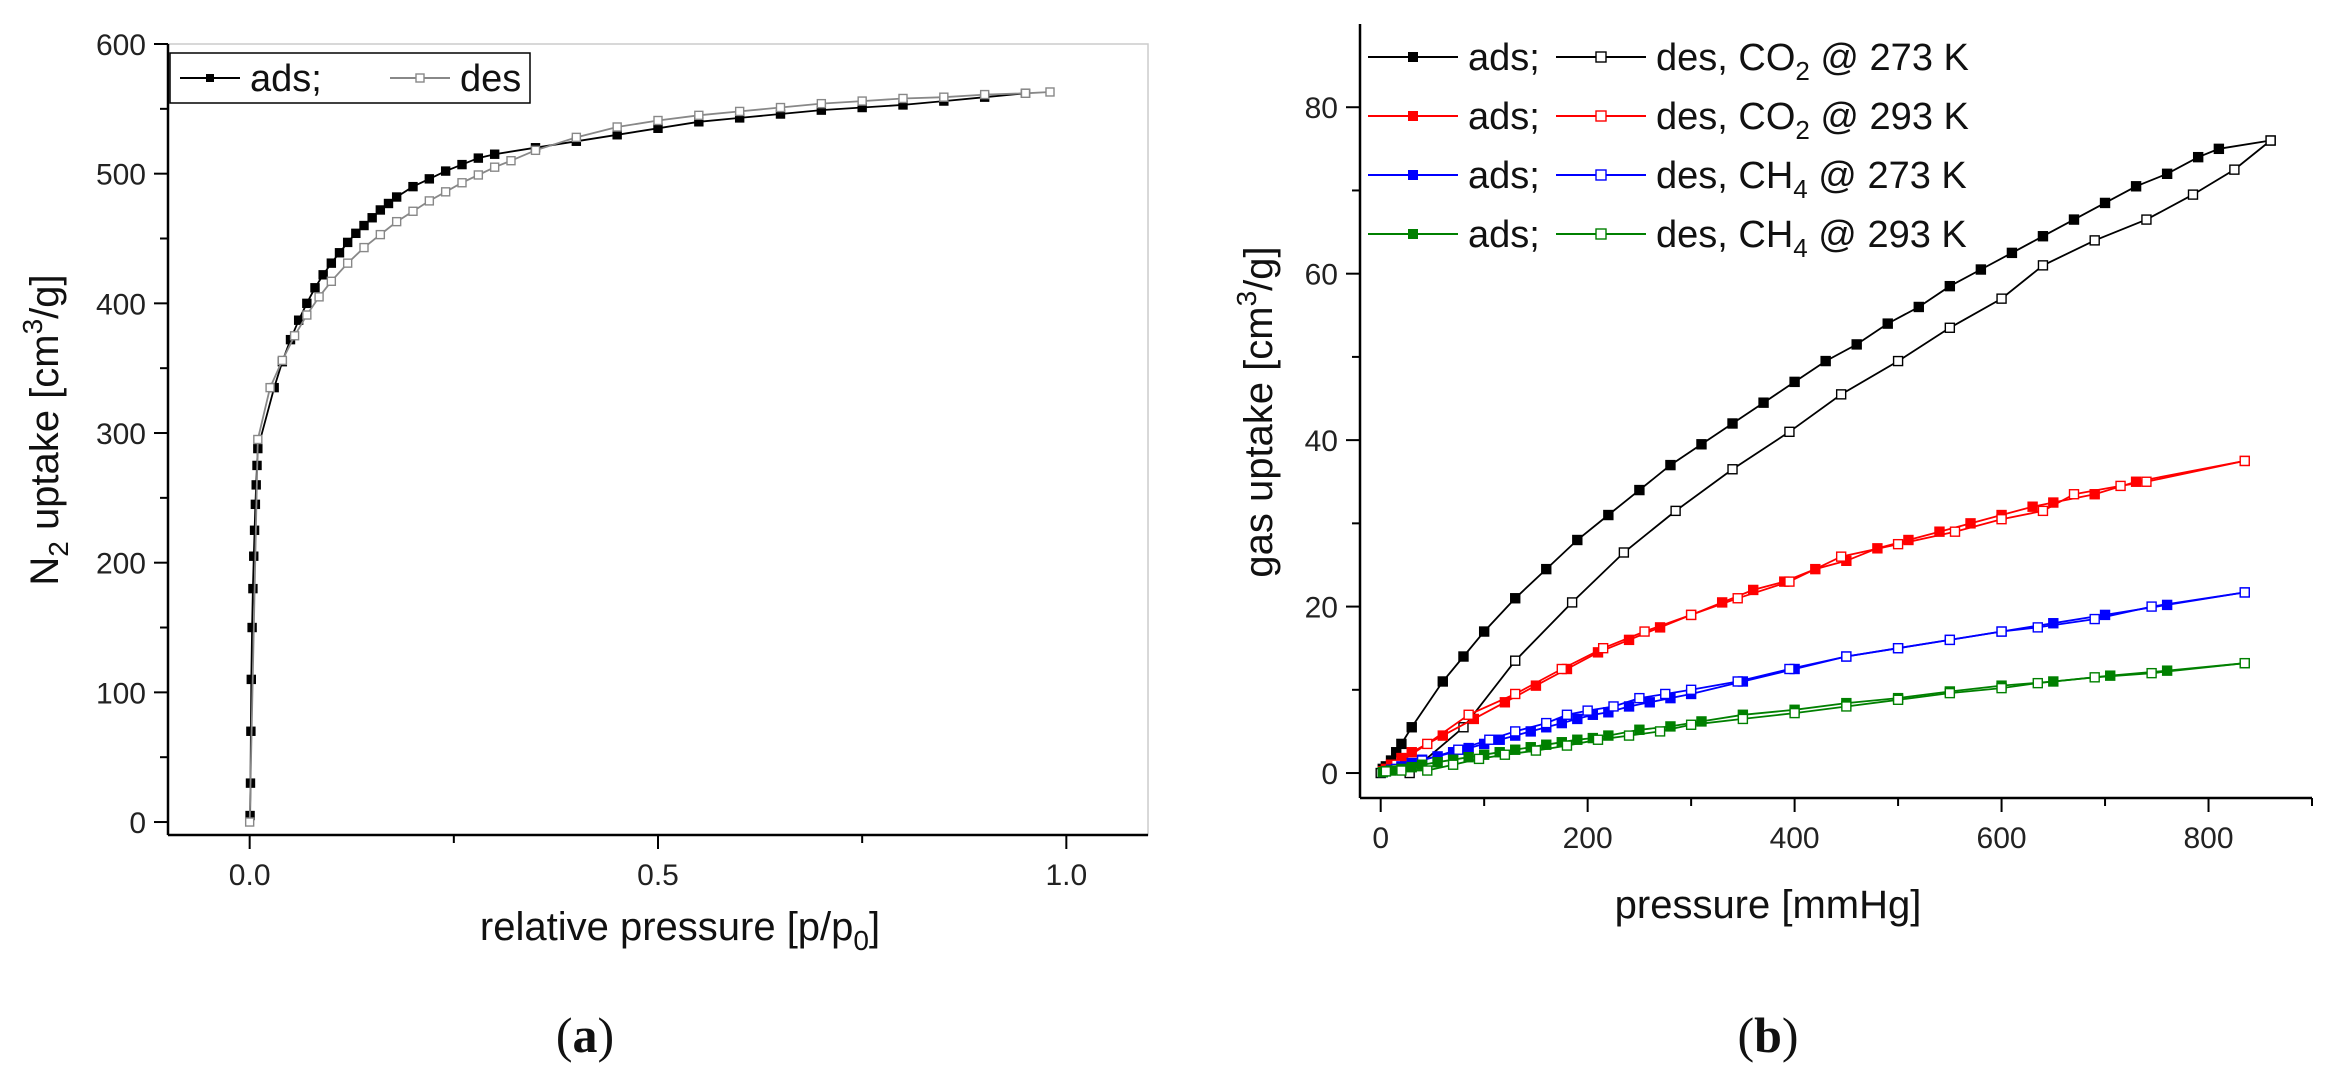  What do you see at coordinates (1768, 1035) in the screenshot?
I see `panel-label-letter: b` at bounding box center [1768, 1035].